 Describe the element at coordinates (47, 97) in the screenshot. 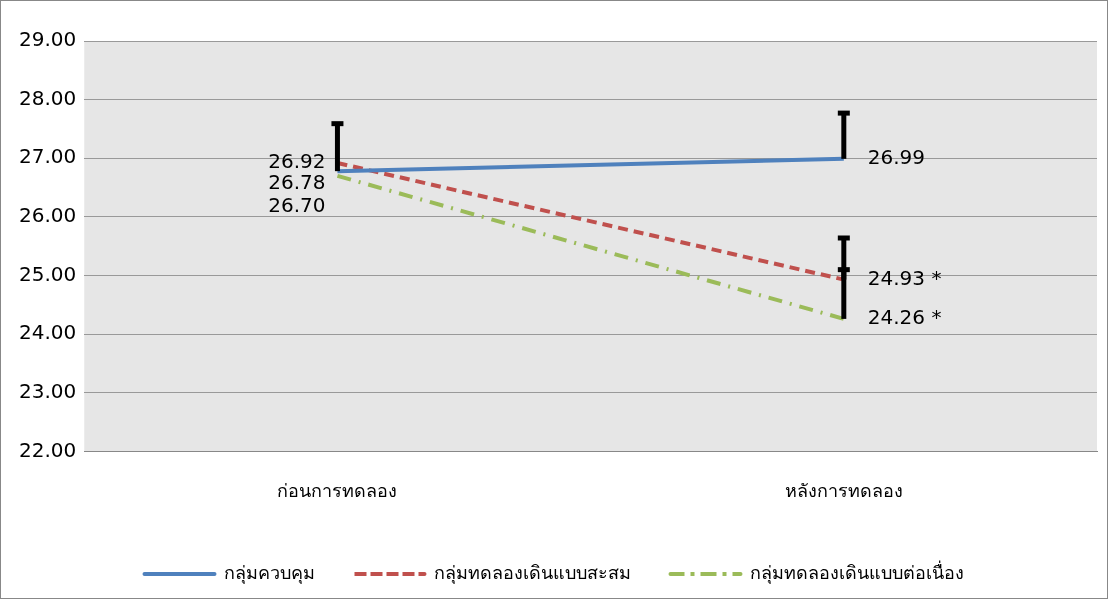

I see `y-tick-label: 28.00` at that location.